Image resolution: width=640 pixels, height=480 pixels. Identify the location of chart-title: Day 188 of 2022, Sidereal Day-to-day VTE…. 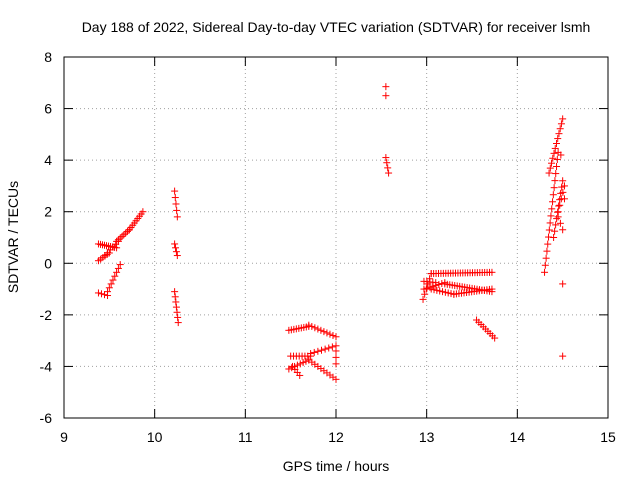
(336, 27).